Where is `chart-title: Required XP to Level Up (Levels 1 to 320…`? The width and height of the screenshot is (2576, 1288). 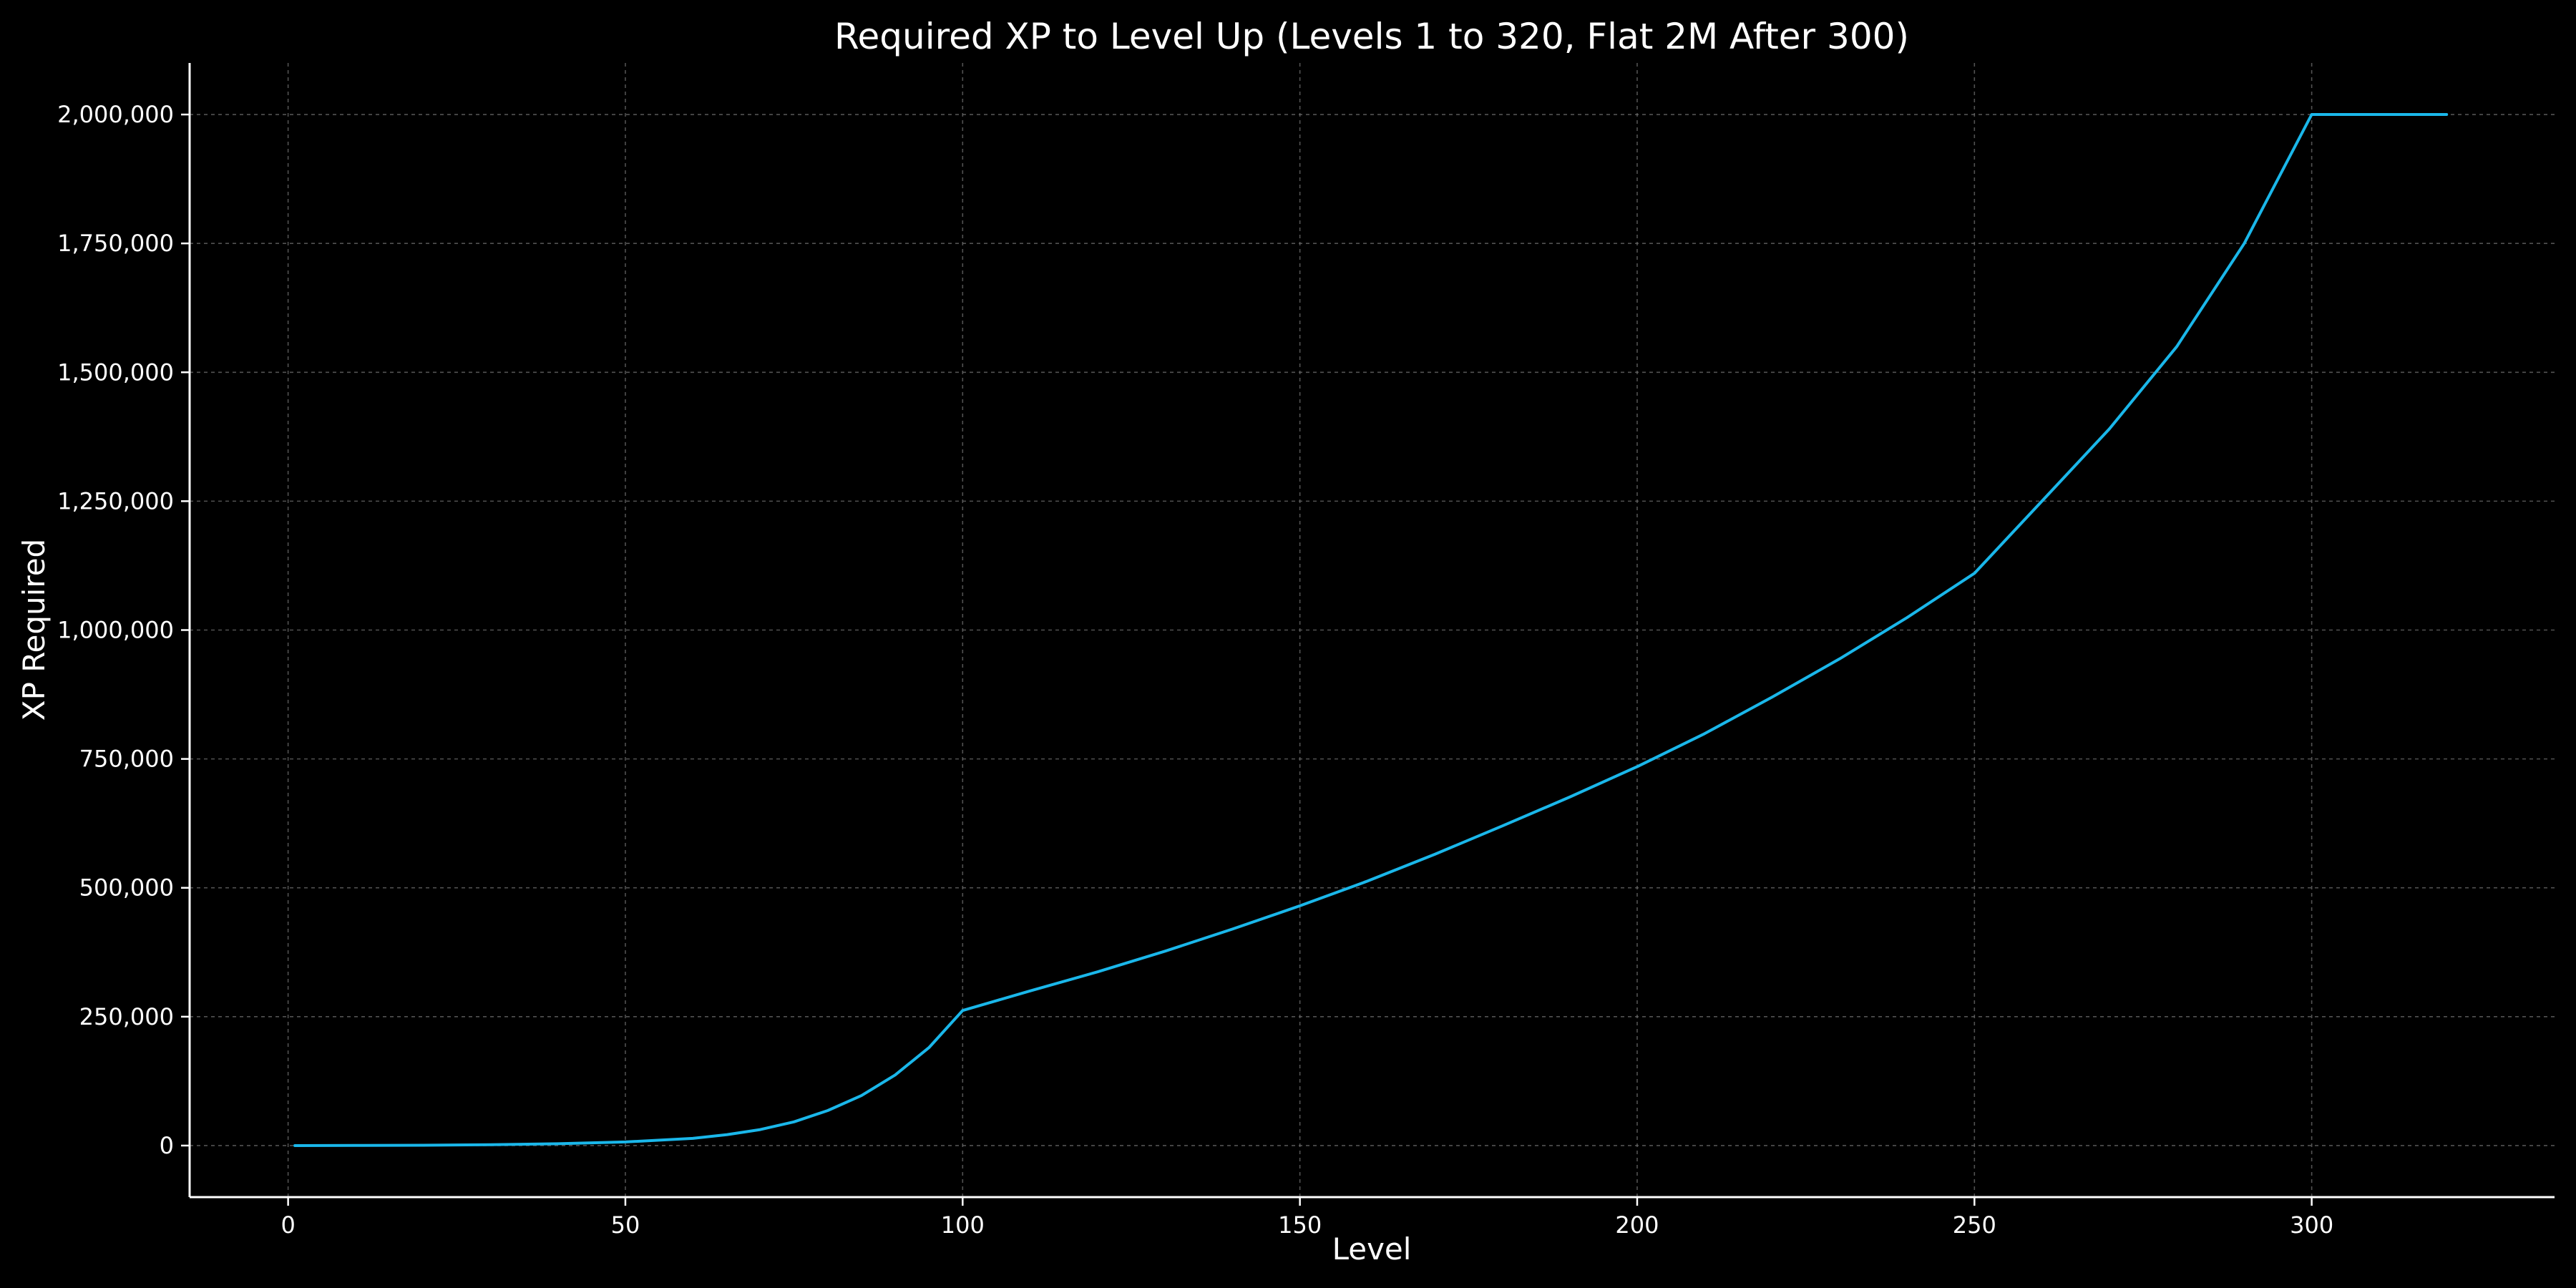 chart-title: Required XP to Level Up (Levels 1 to 320… is located at coordinates (1371, 36).